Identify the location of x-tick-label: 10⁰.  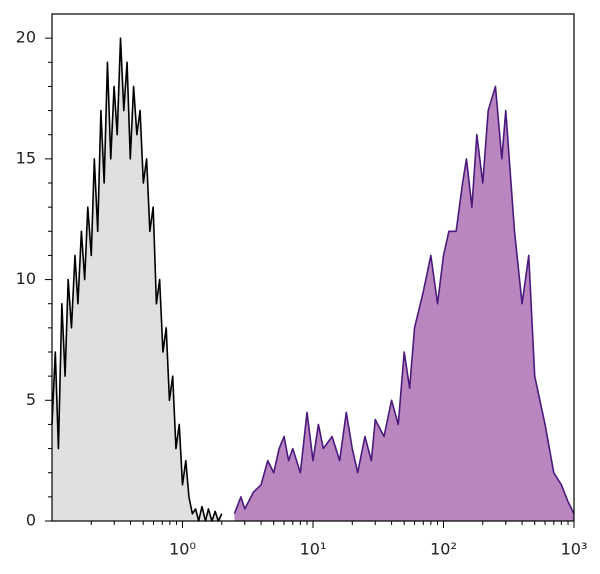
(182, 549).